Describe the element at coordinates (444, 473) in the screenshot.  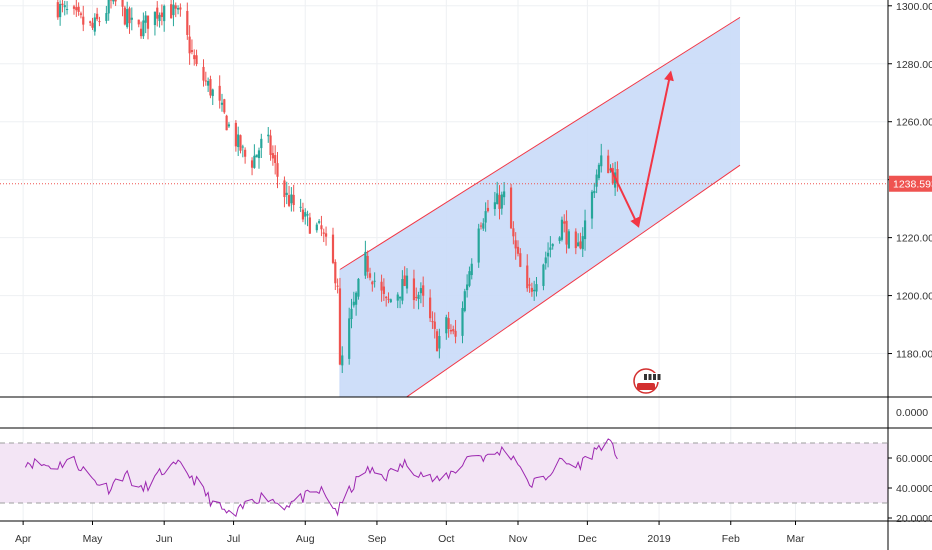
I see `rsi-band-fill` at that location.